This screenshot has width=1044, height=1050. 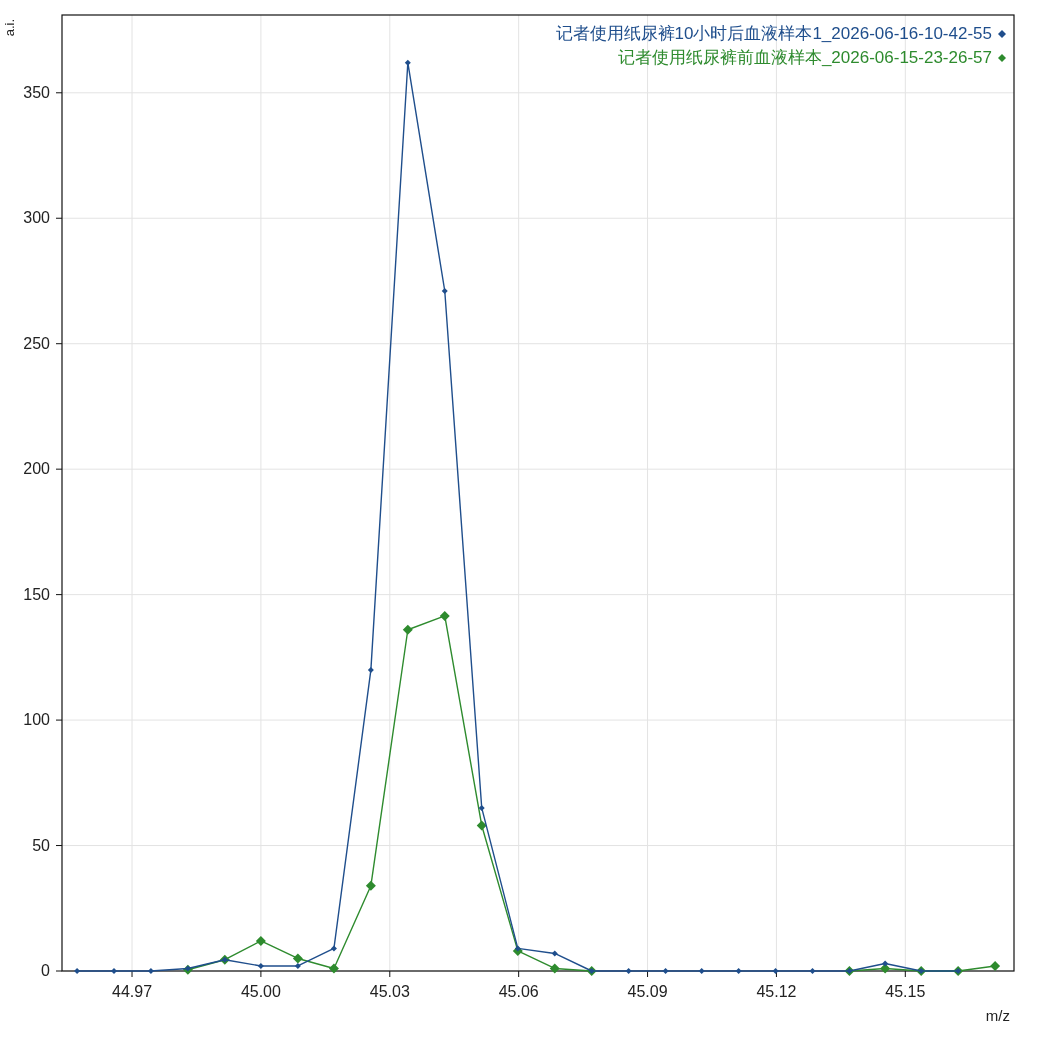 I want to click on x-tick-label: 44.97, so click(x=132, y=991).